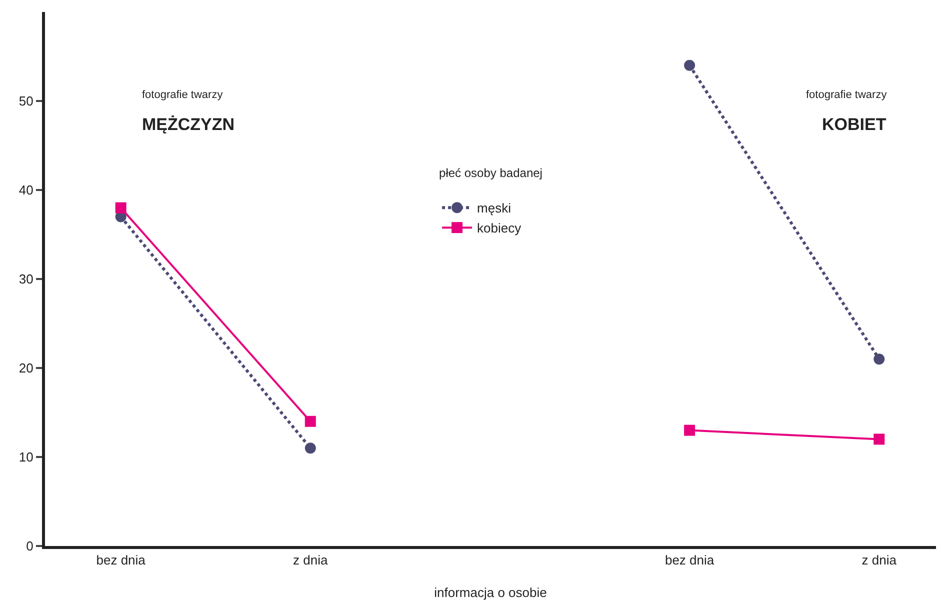  Describe the element at coordinates (30, 546) in the screenshot. I see `y-tick-label: 0` at that location.